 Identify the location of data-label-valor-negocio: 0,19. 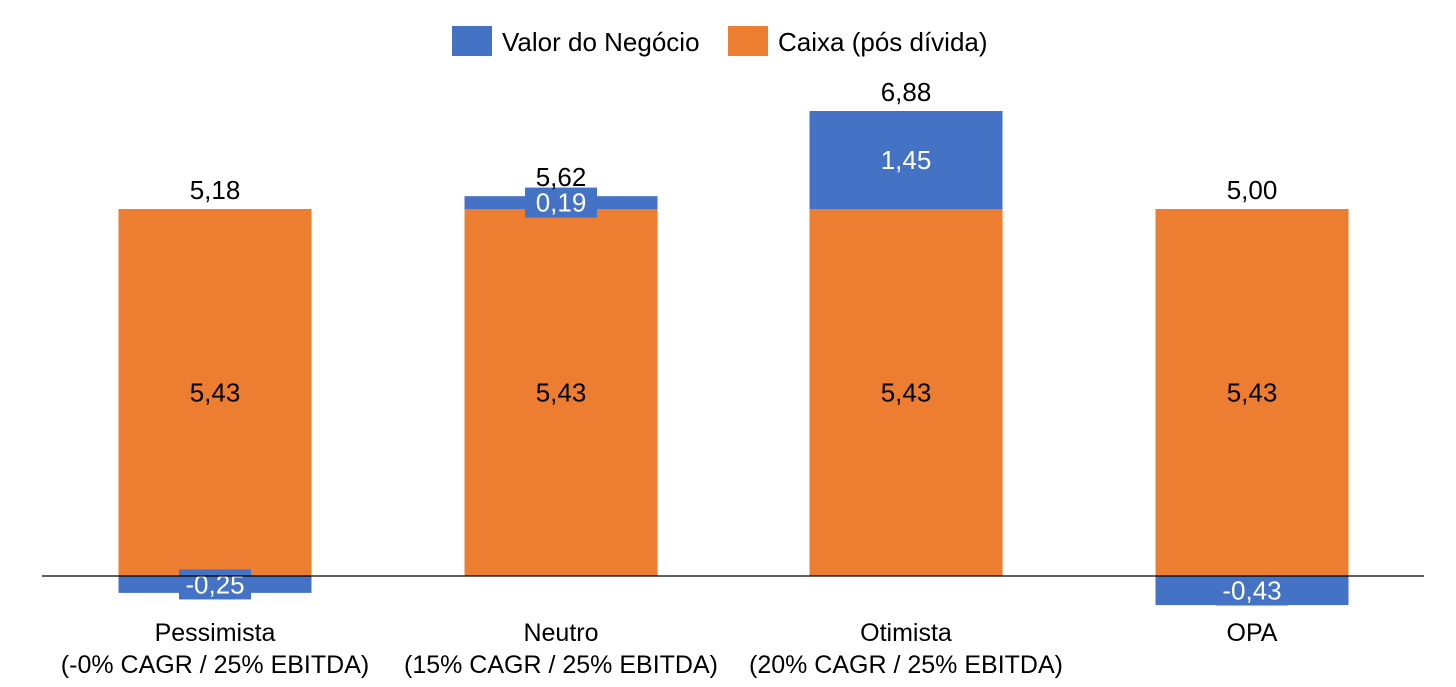
(561, 203).